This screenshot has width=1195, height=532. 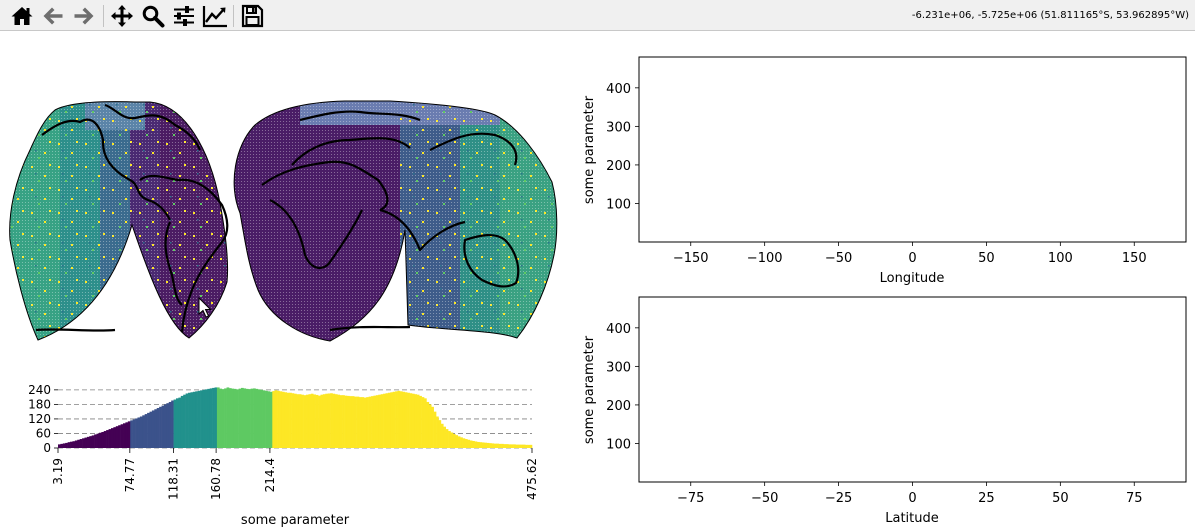 What do you see at coordinates (618, 444) in the screenshot?
I see `y-tick-label: 100` at bounding box center [618, 444].